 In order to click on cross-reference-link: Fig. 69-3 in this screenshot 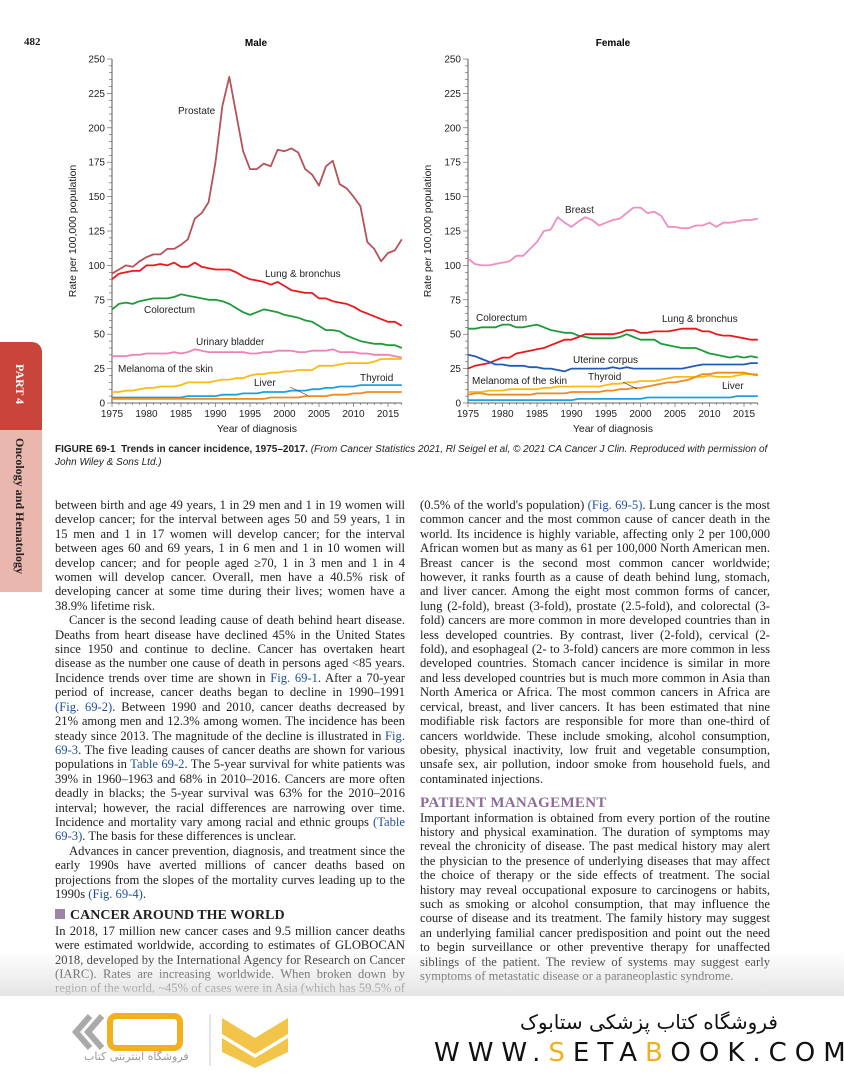, I will do `click(230, 742)`.